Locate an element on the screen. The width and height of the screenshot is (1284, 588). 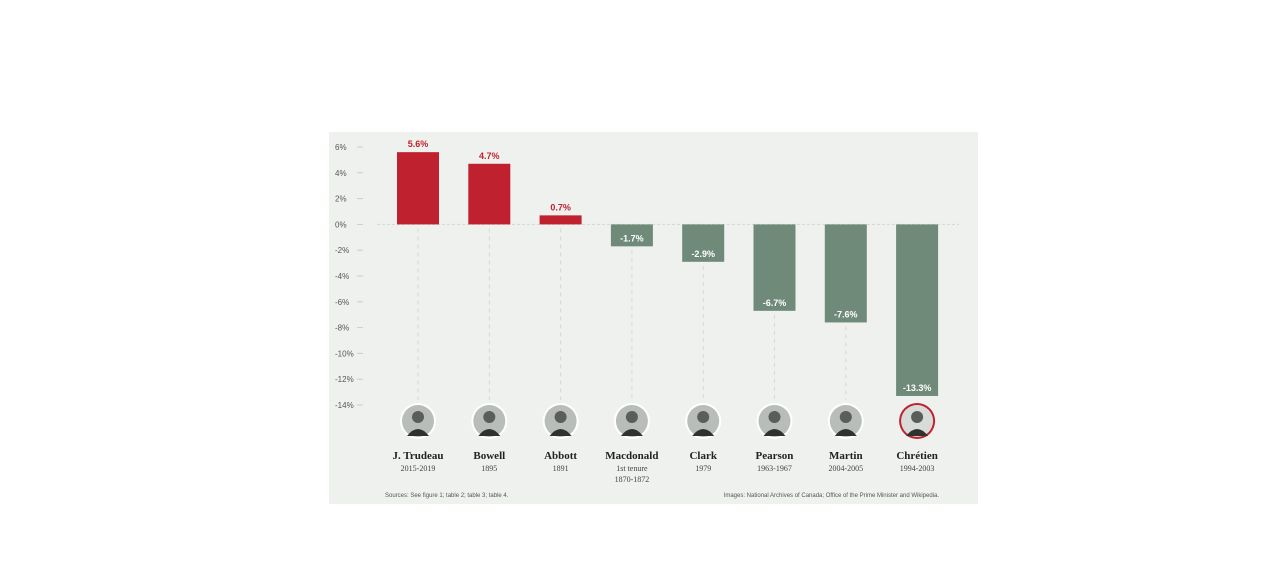
category-label: Martin is located at coordinates (846, 456).